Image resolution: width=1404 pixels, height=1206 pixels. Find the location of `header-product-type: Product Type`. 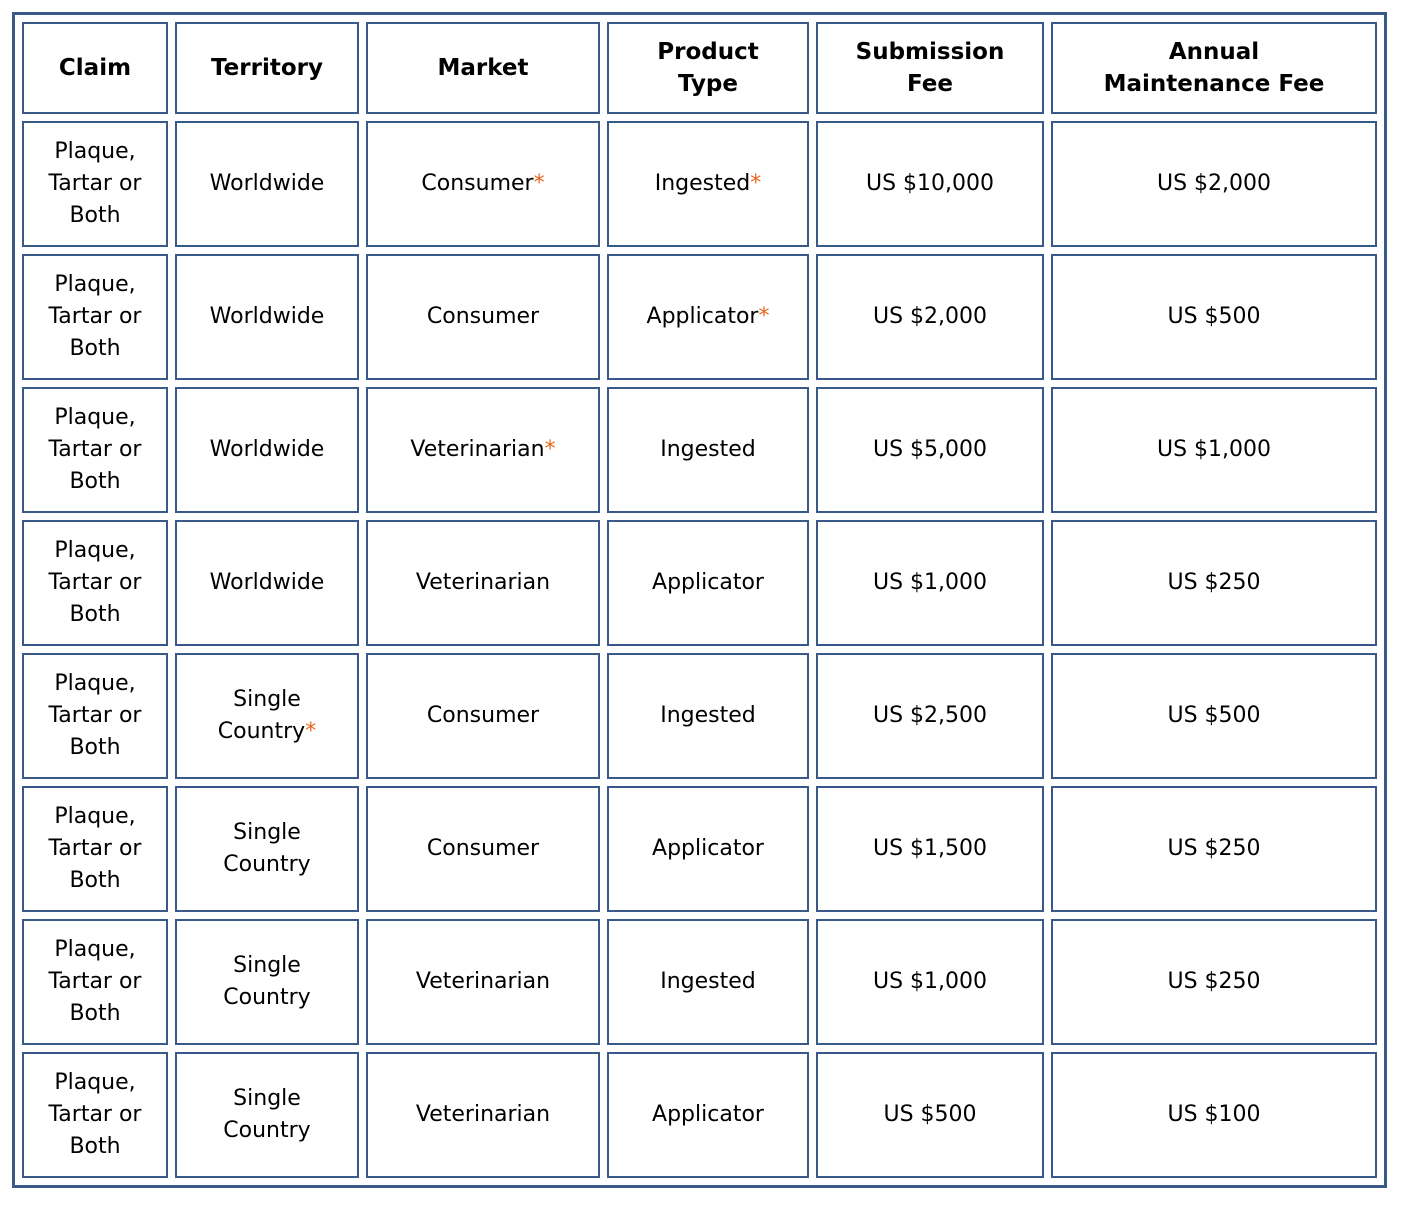

header-product-type: Product Type is located at coordinates (708, 68).